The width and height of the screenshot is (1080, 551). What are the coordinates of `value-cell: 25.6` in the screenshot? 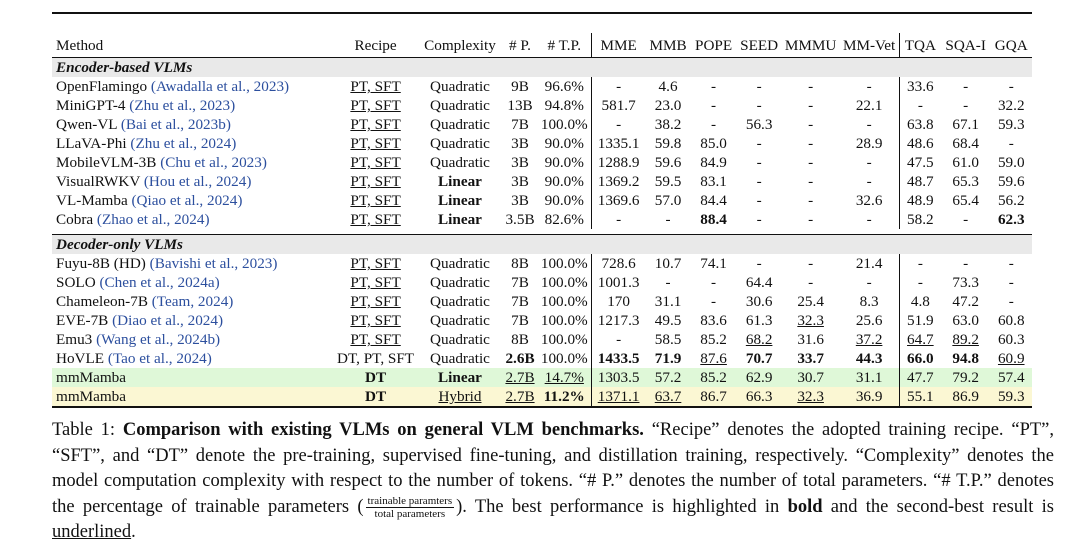 It's located at (869, 320).